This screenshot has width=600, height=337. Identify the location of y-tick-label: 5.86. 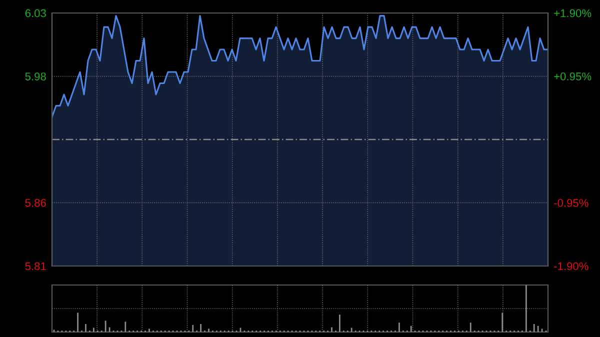
(35, 202).